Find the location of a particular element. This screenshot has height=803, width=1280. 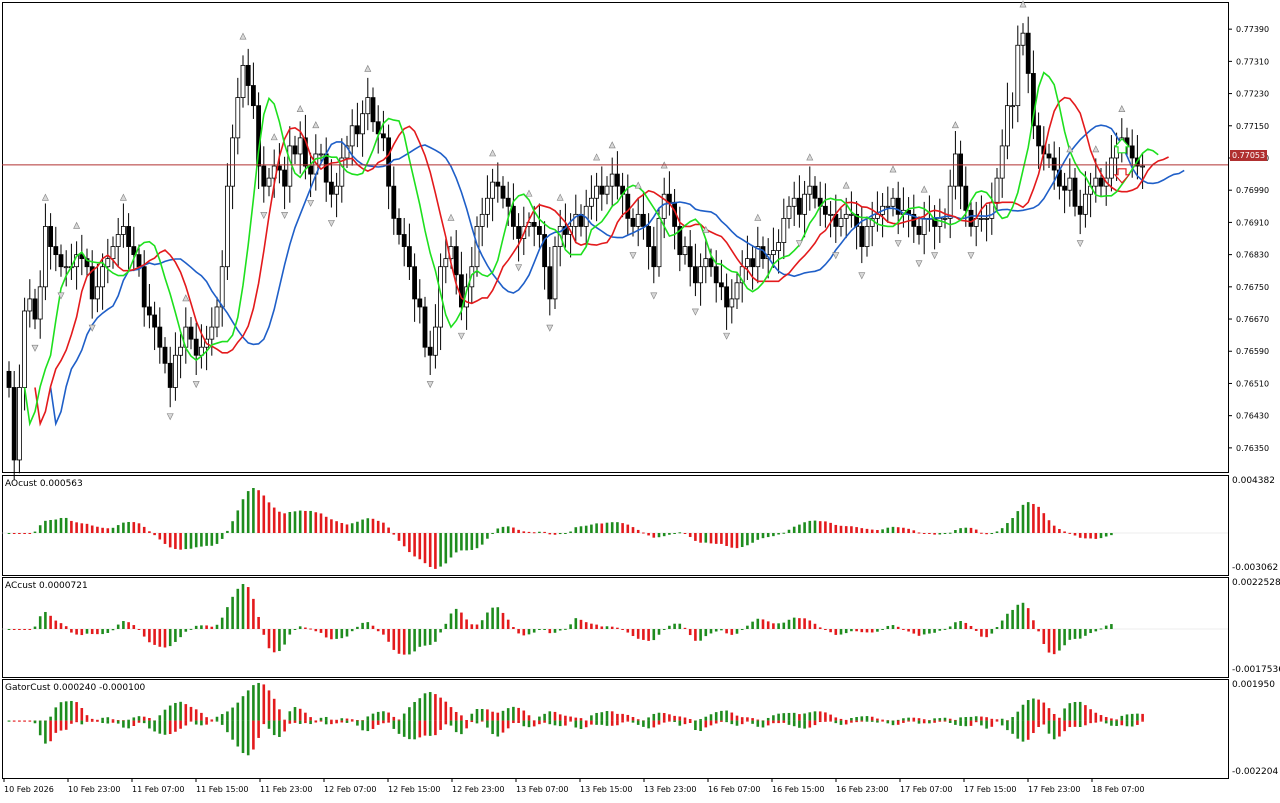

fractal-up-marker is located at coordinates (612, 145).